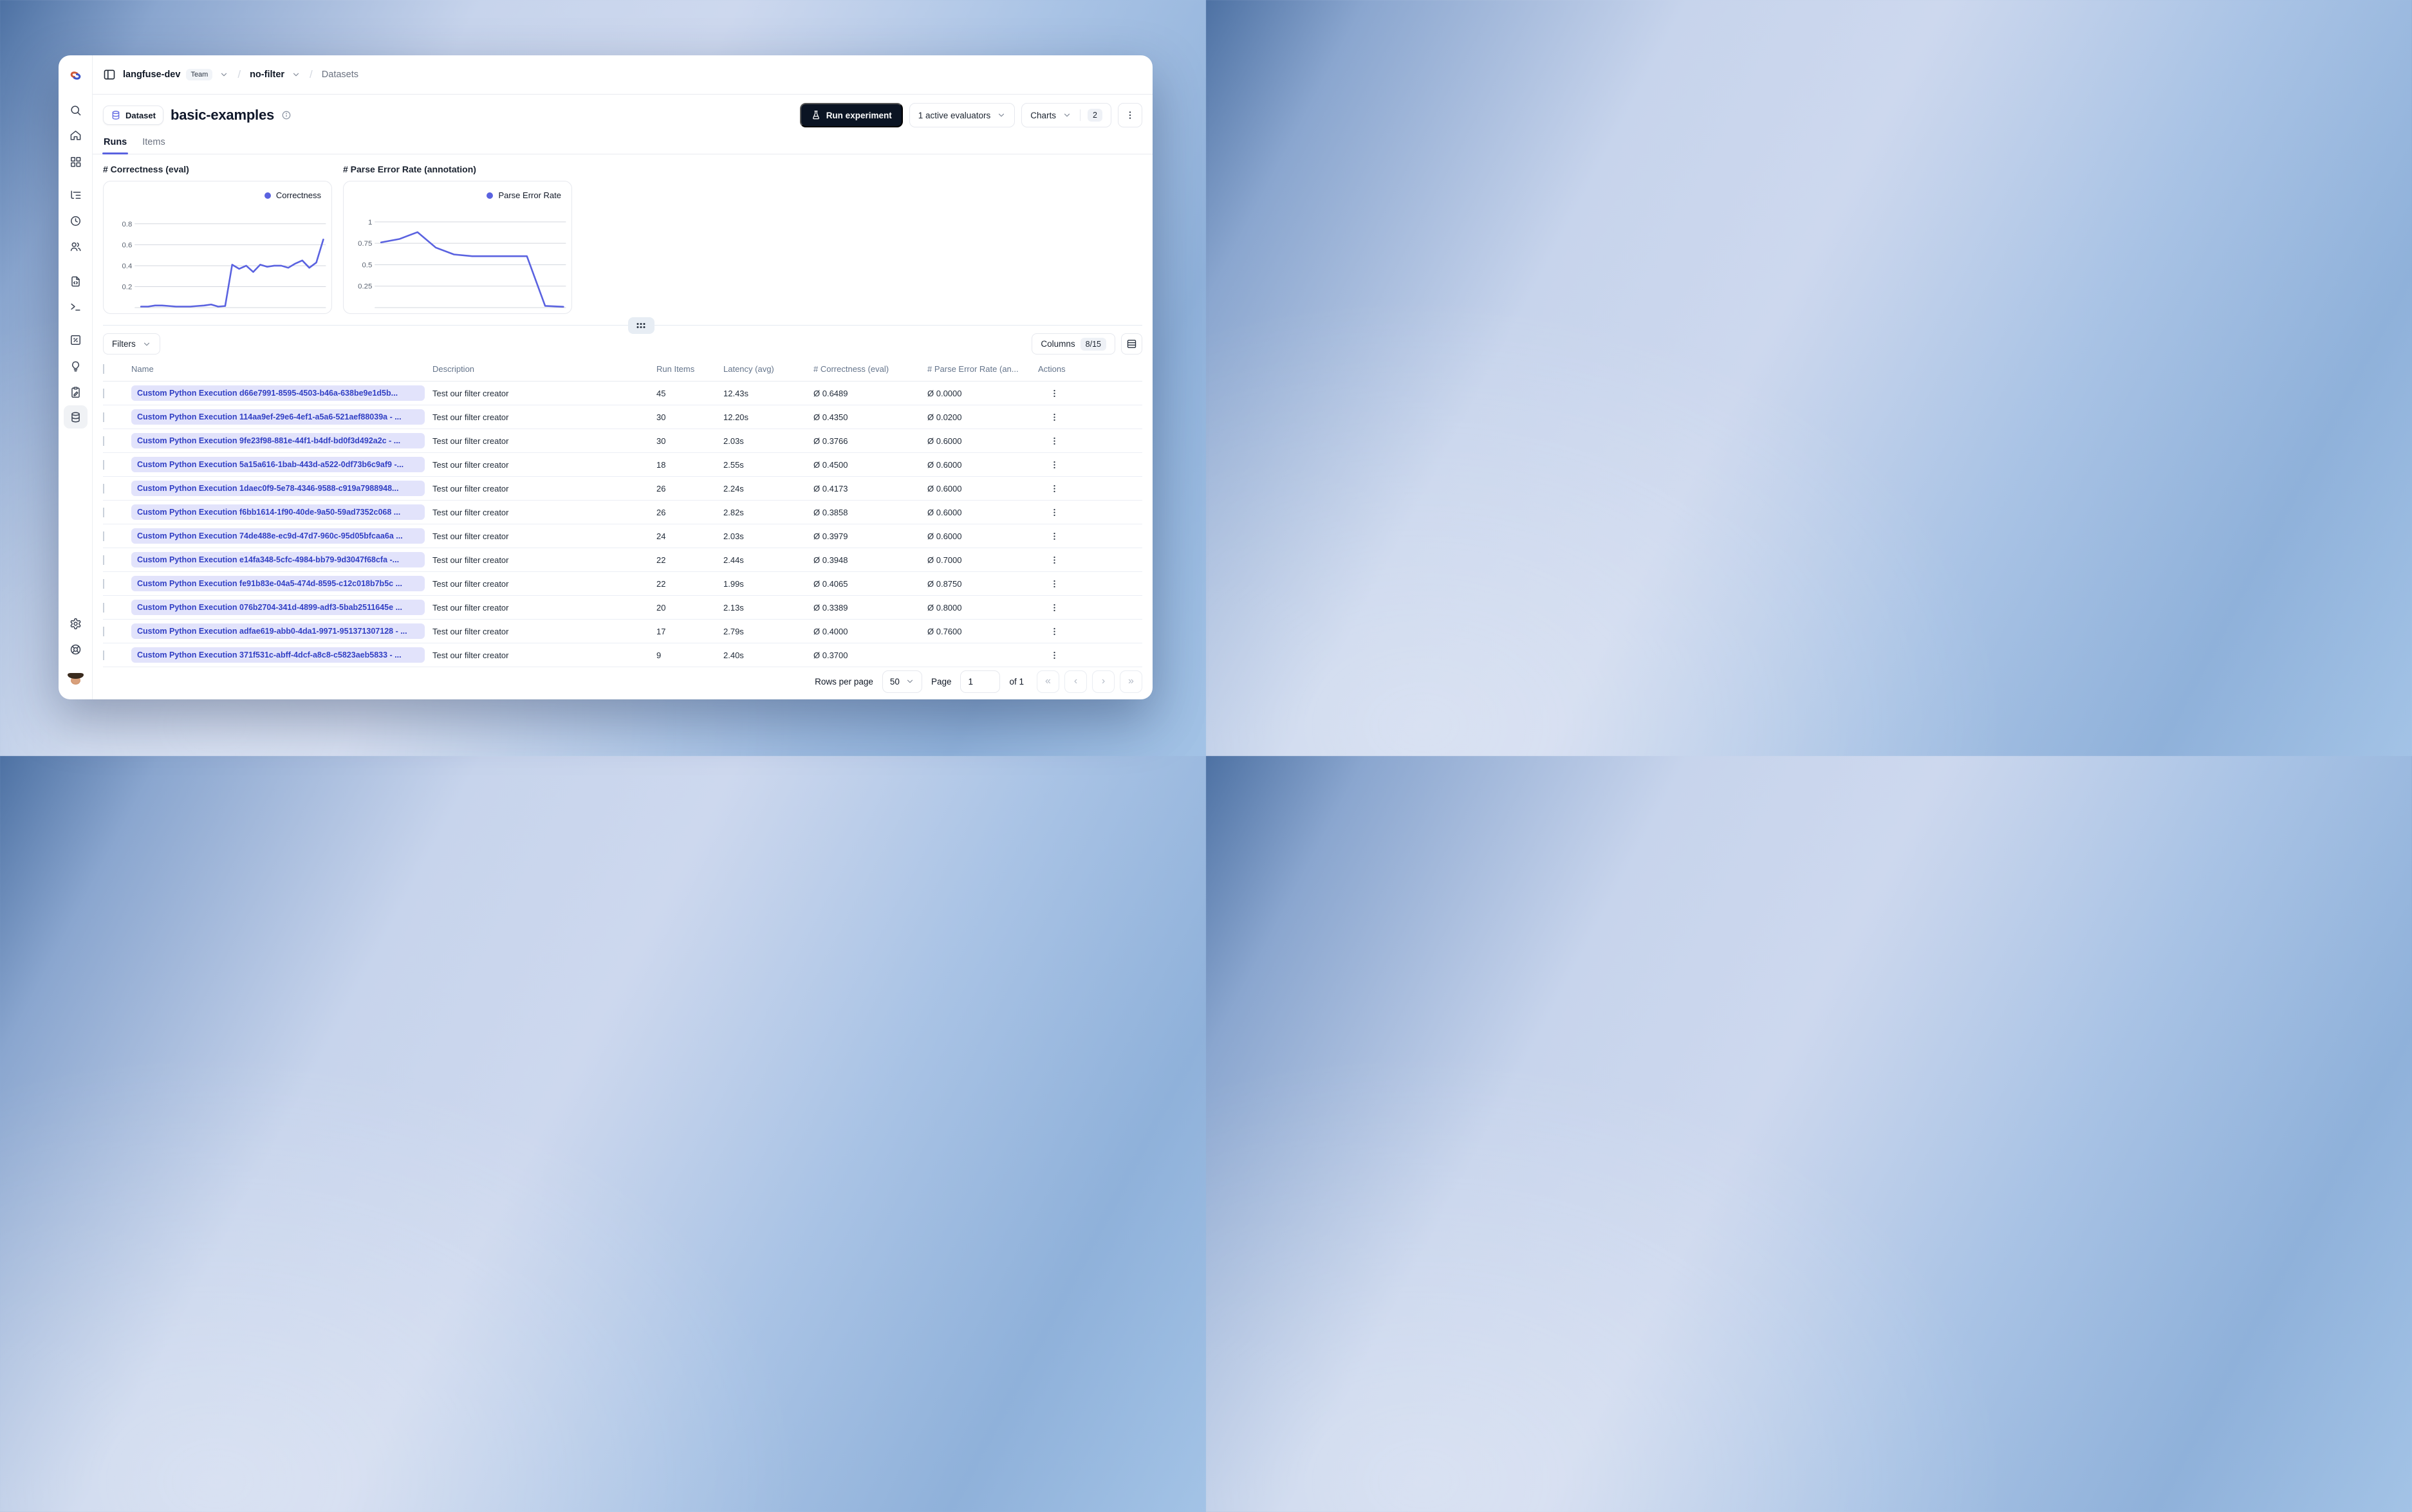  I want to click on last-page-button: », so click(1131, 681).